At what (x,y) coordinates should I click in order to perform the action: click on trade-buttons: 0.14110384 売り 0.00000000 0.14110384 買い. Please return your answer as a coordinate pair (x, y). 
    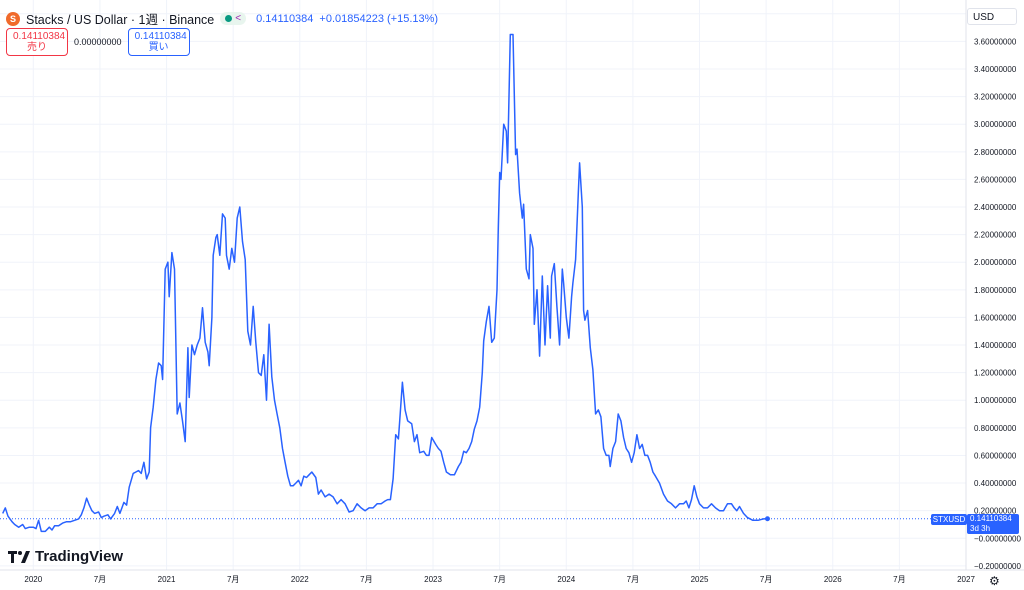
    Looking at the image, I should click on (98, 42).